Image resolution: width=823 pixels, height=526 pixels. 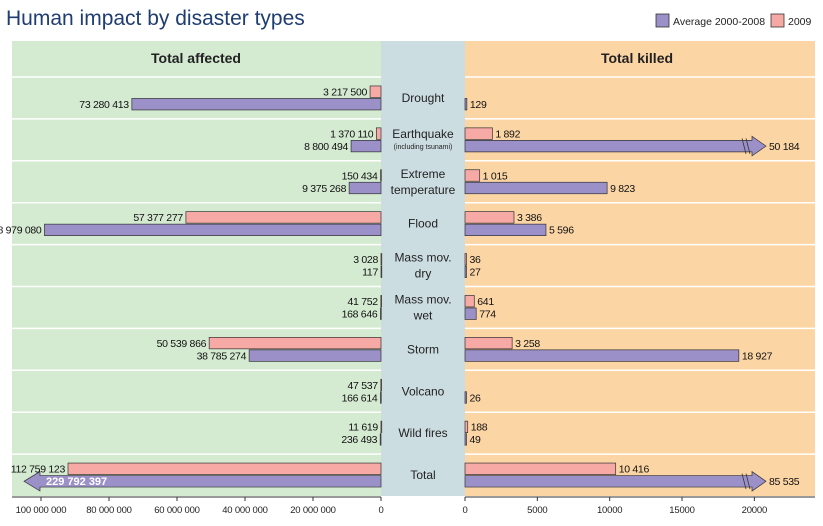 What do you see at coordinates (380, 510) in the screenshot?
I see `affected-tick-label: 0` at bounding box center [380, 510].